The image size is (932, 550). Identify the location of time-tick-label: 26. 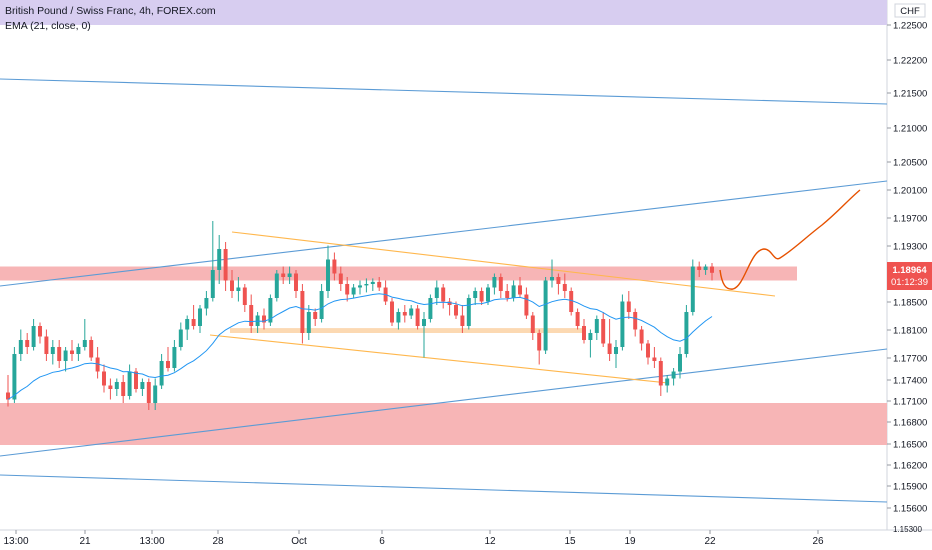
(818, 541).